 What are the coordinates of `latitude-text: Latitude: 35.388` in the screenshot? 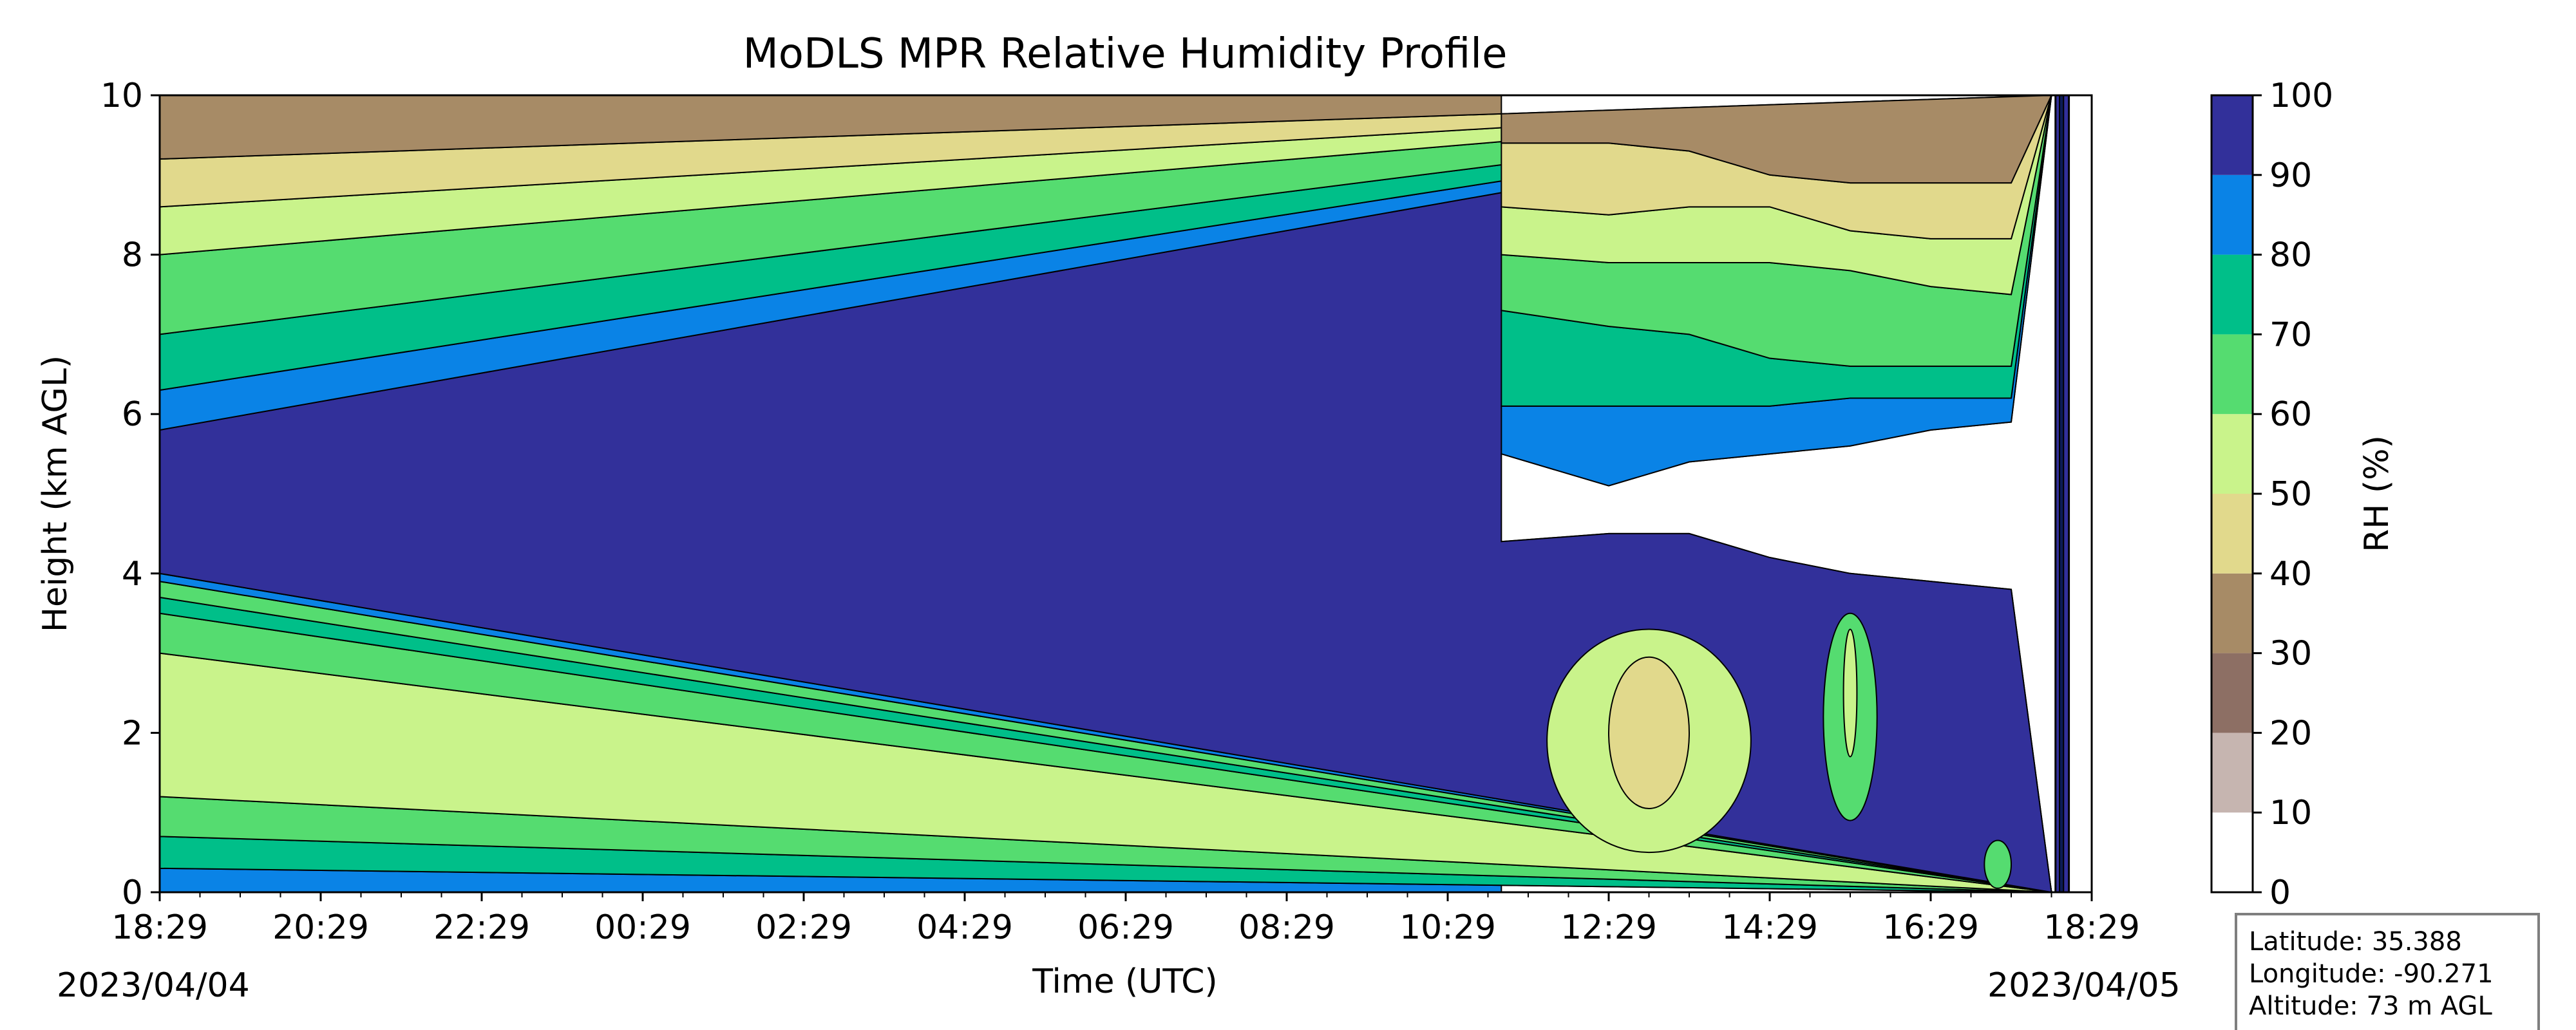 It's located at (2355, 942).